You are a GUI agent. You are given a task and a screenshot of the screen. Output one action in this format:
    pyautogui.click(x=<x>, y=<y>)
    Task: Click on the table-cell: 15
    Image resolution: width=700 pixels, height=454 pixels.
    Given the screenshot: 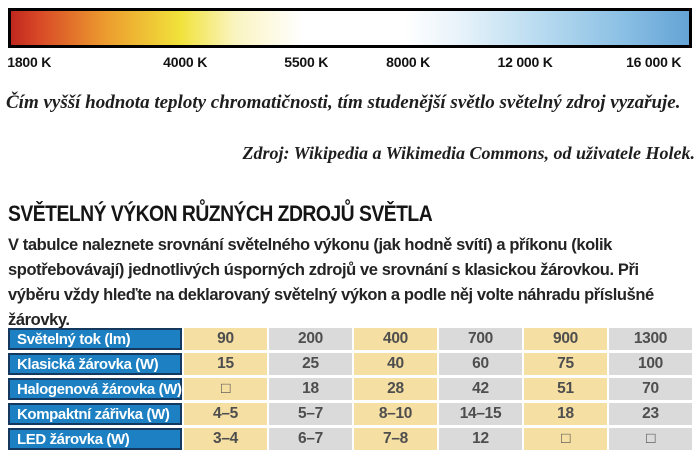 What is the action you would take?
    pyautogui.click(x=224, y=364)
    